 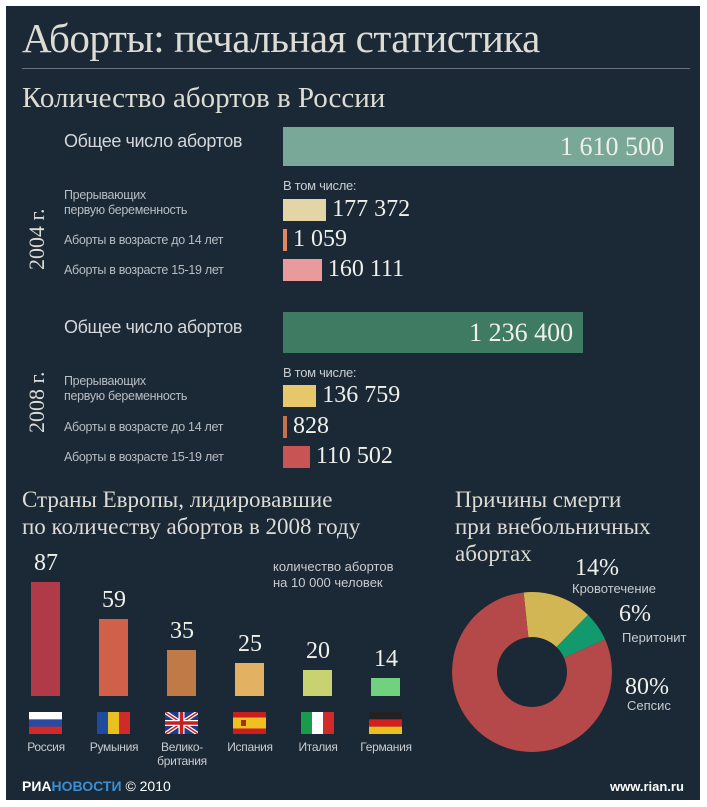 I want to click on russia-subtitle: Количество абортов в России, so click(x=204, y=98).